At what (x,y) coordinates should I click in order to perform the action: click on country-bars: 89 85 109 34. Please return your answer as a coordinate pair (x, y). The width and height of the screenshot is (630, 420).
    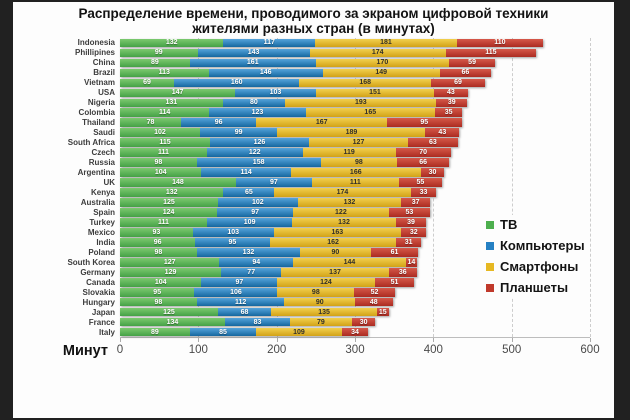
    Looking at the image, I should click on (244, 332).